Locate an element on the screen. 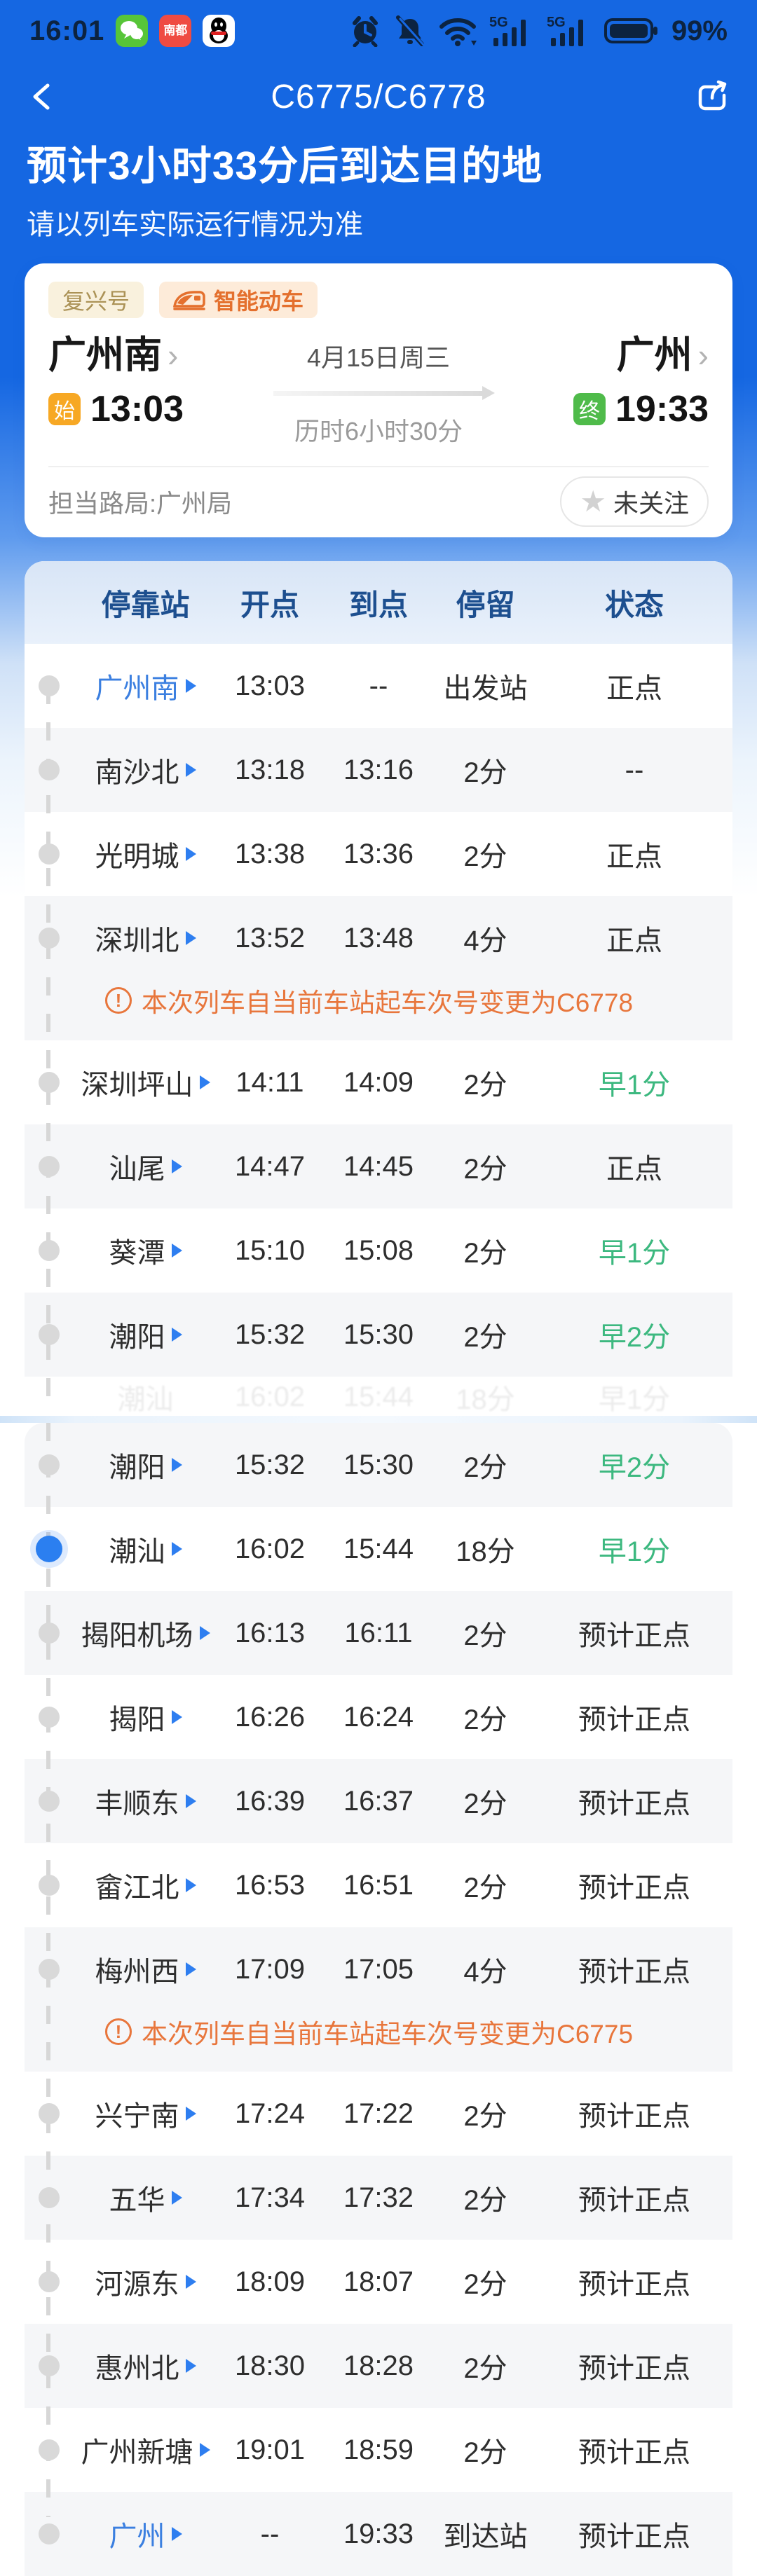 Image resolution: width=757 pixels, height=2576 pixels. table-row: 汕尾 14:47 14:45 2分 正点 is located at coordinates (378, 1166).